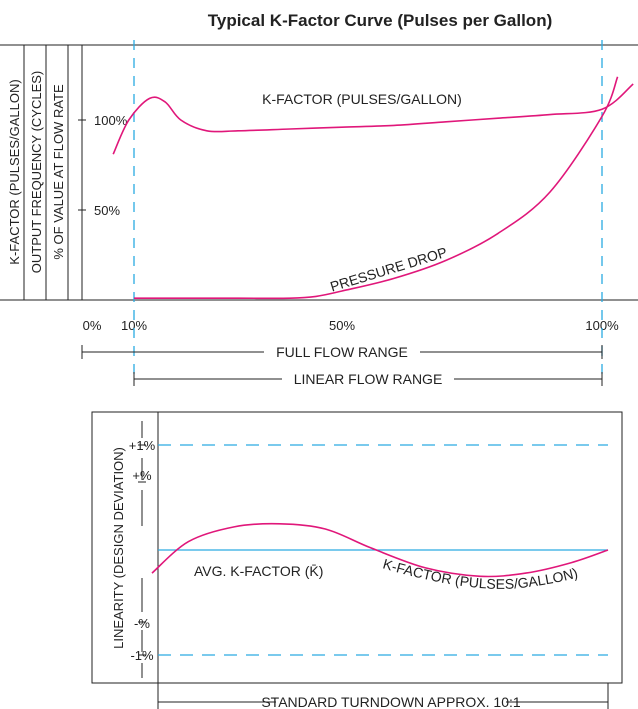 The image size is (638, 709). I want to click on full-flow-range-label: FULL FLOW RANGE, so click(342, 352).